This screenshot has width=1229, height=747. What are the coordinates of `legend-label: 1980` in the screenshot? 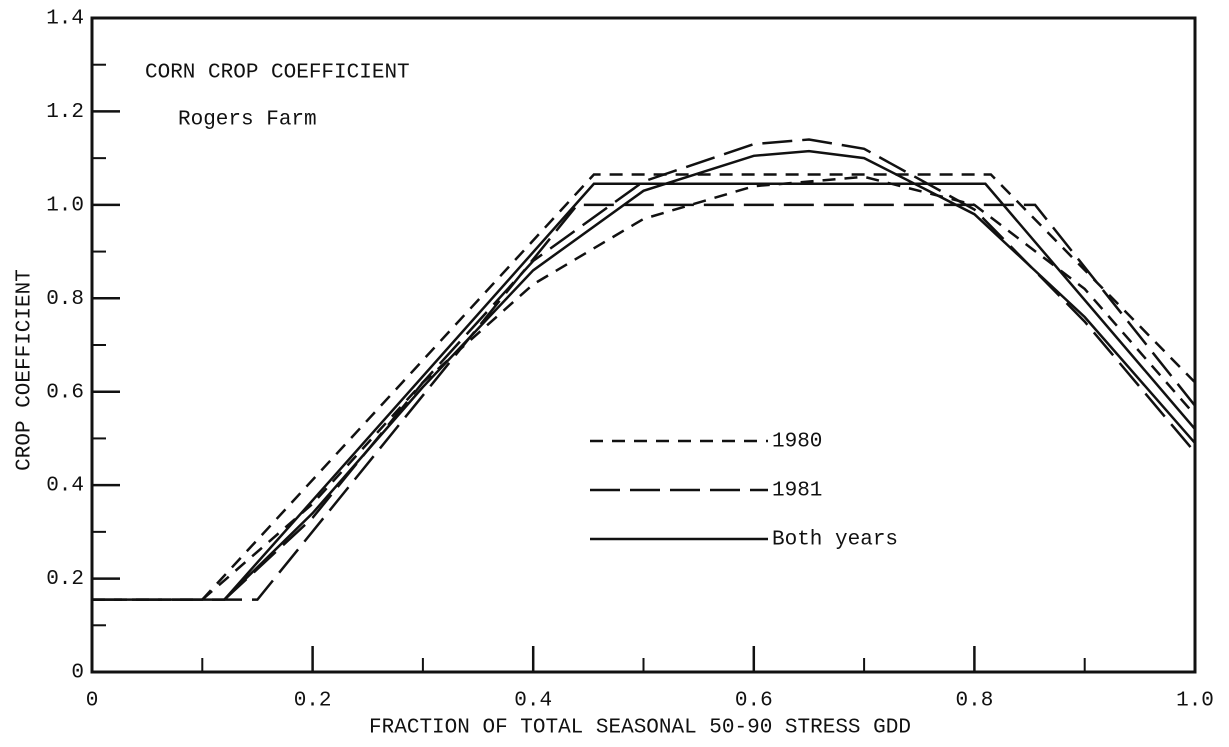 It's located at (797, 442).